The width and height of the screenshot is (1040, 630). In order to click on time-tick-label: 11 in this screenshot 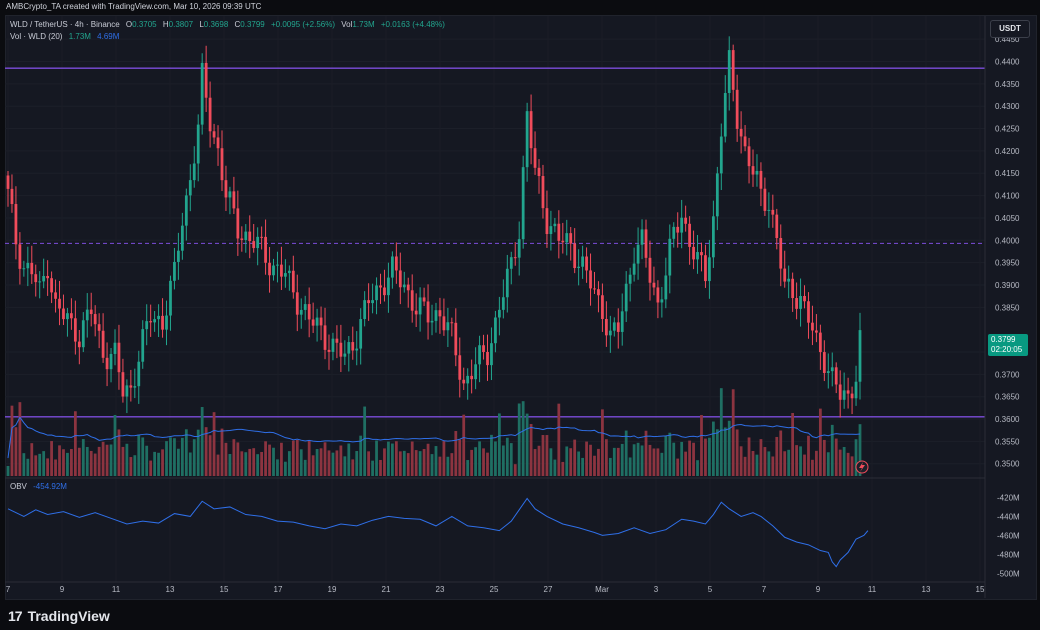, I will do `click(872, 589)`.